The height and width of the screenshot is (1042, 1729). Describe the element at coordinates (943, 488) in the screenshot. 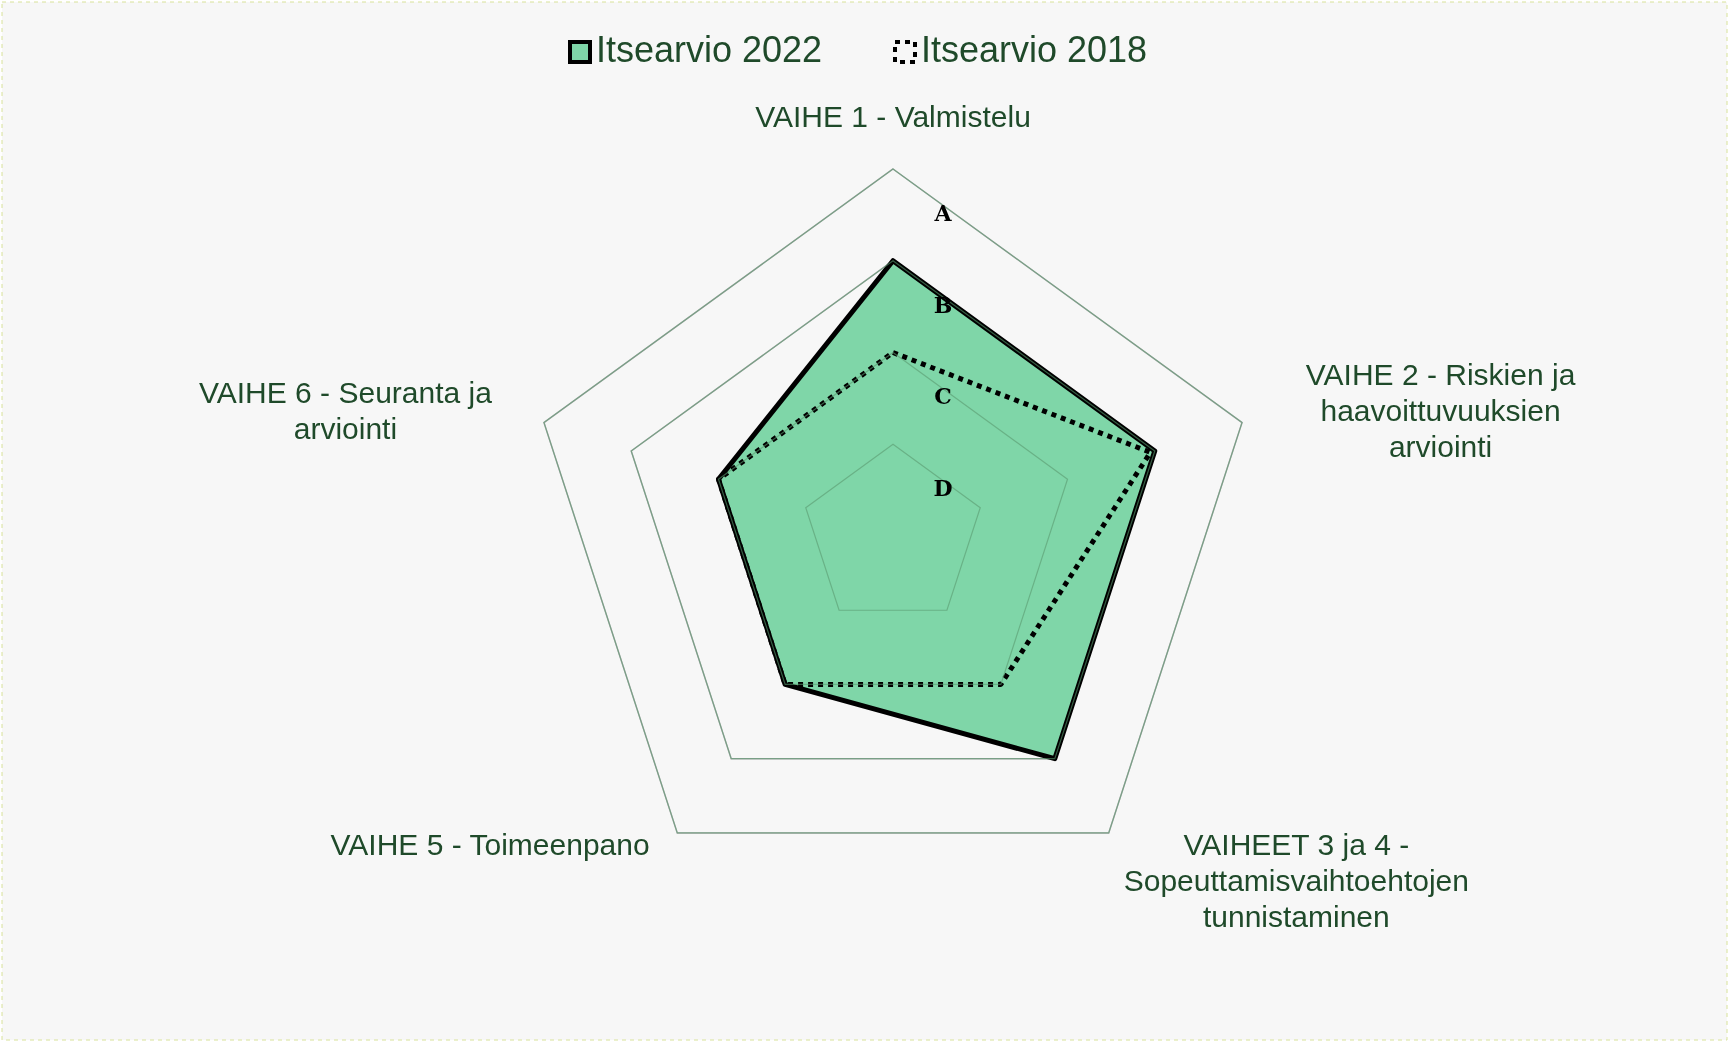

I see `y-tick-label: D` at that location.